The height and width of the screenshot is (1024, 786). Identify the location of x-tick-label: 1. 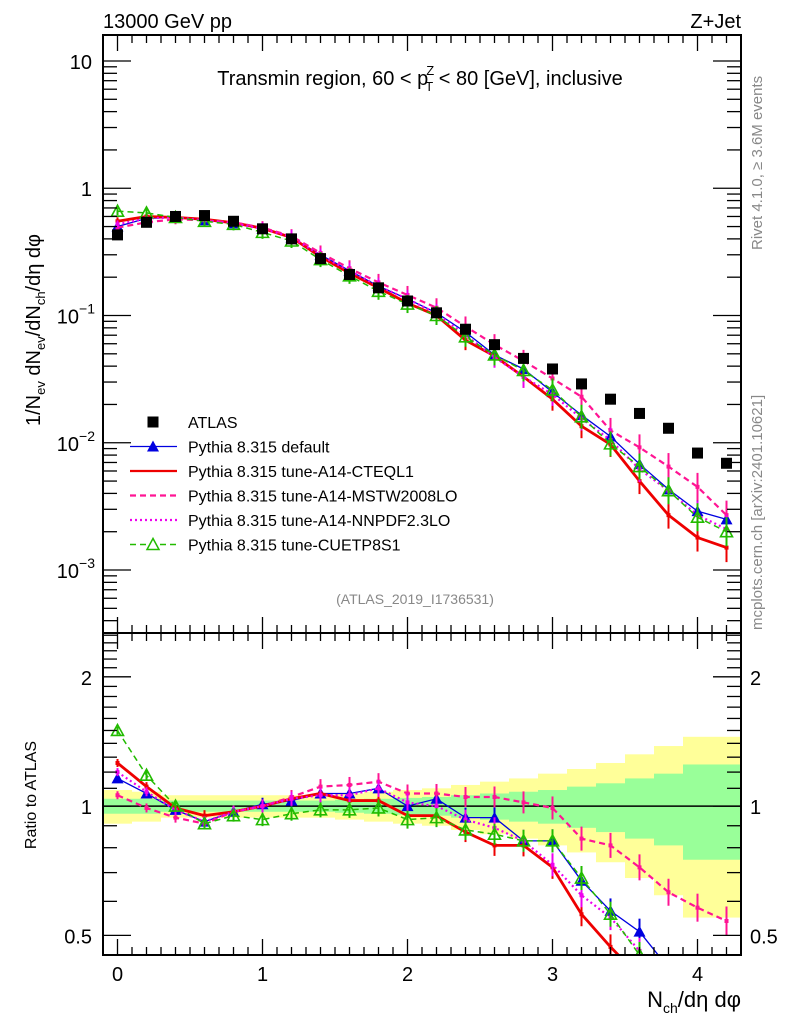
(262, 975).